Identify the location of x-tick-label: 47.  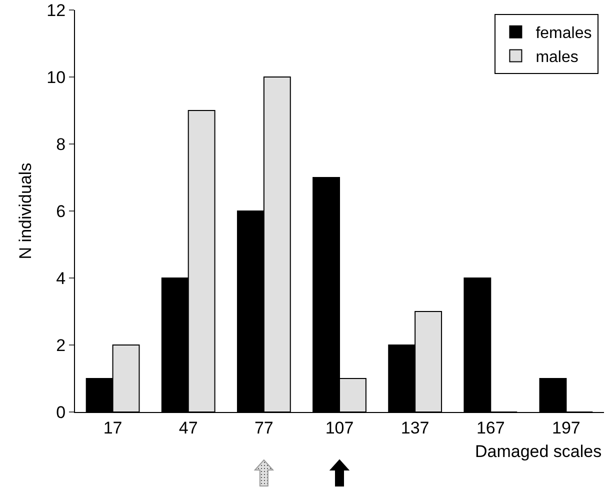
(188, 428).